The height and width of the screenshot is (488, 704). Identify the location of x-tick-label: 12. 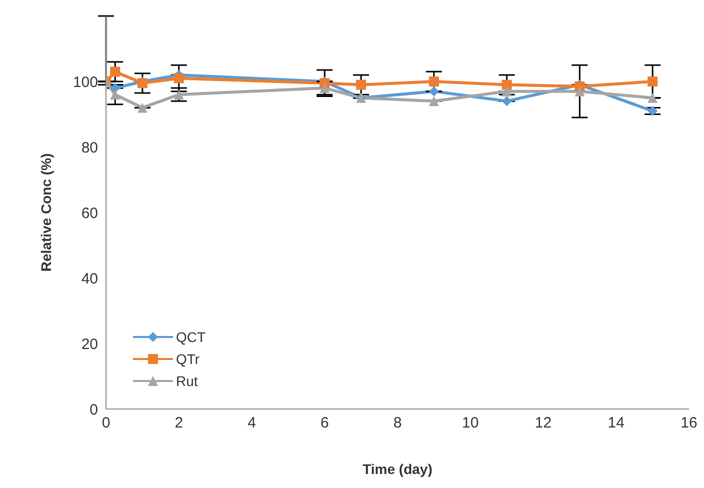
(543, 423).